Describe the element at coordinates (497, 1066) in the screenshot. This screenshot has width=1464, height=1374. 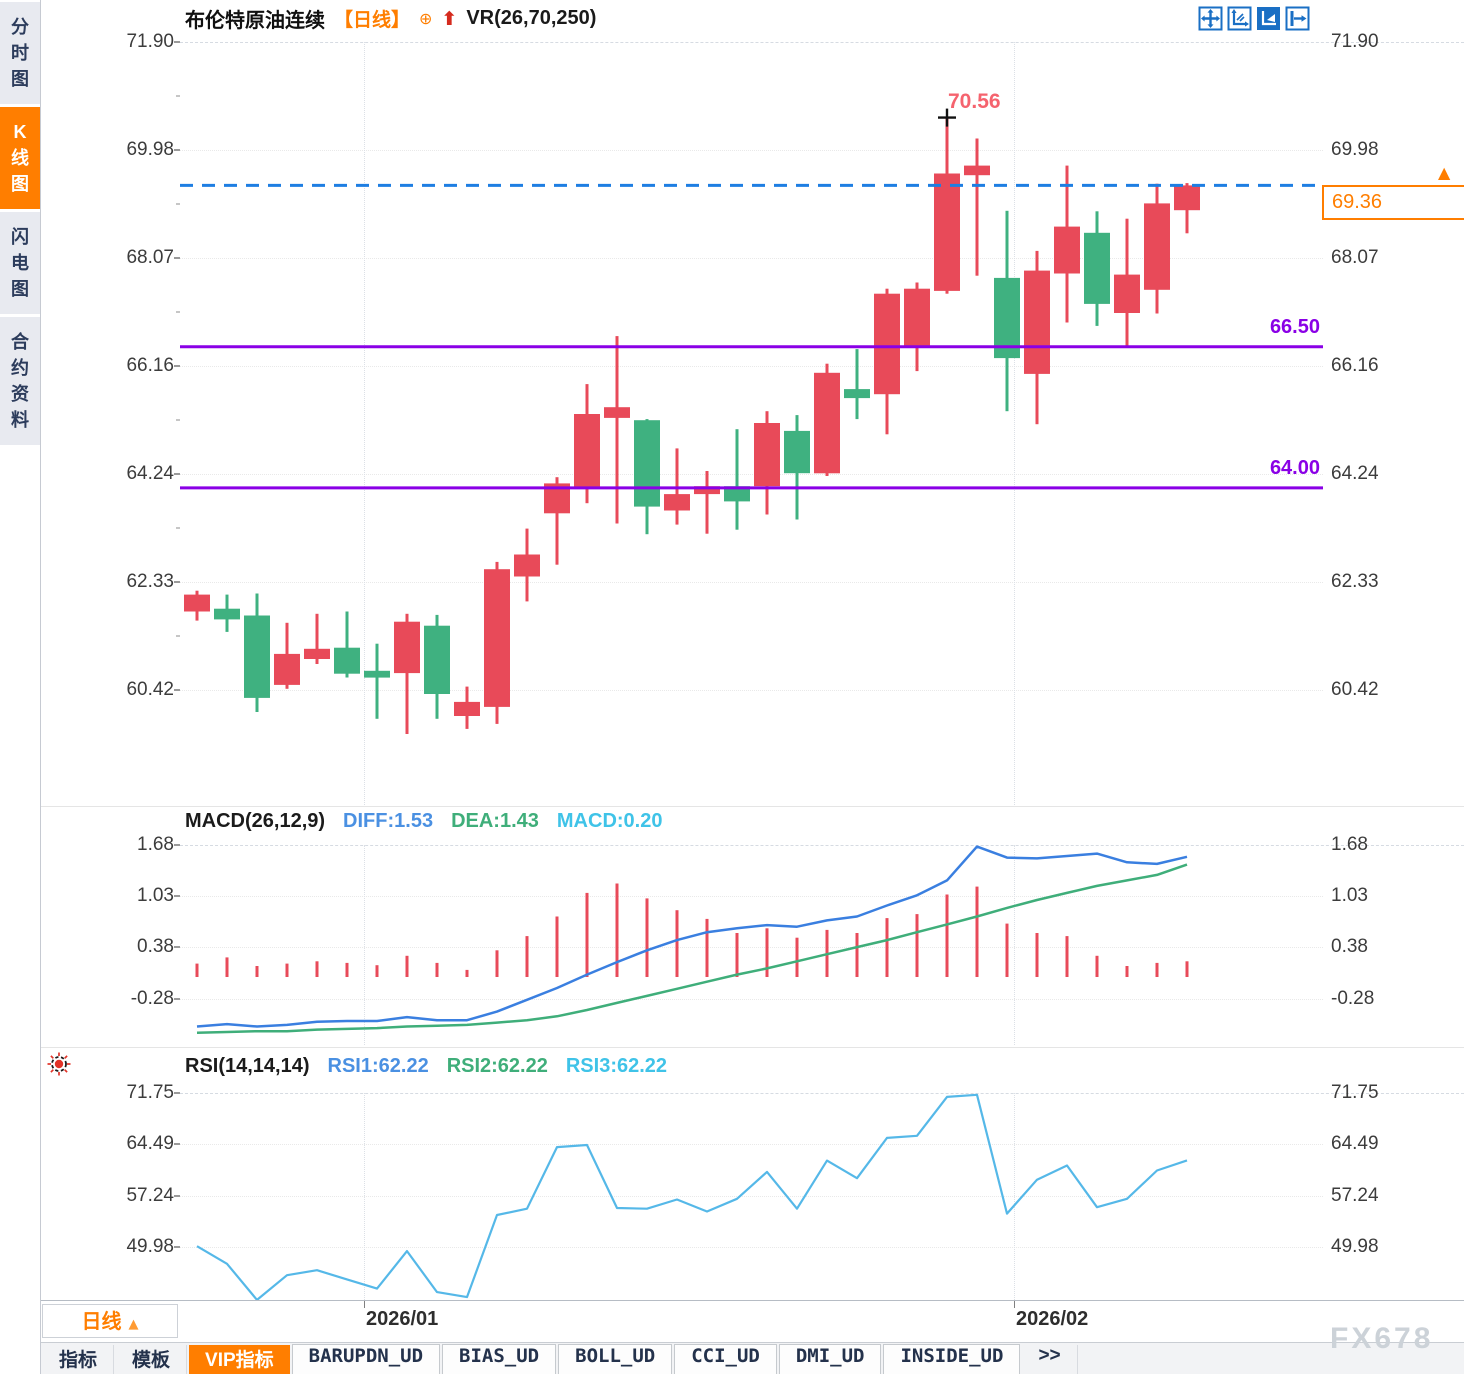
I see `rsi2-value: RSI2:62.22` at that location.